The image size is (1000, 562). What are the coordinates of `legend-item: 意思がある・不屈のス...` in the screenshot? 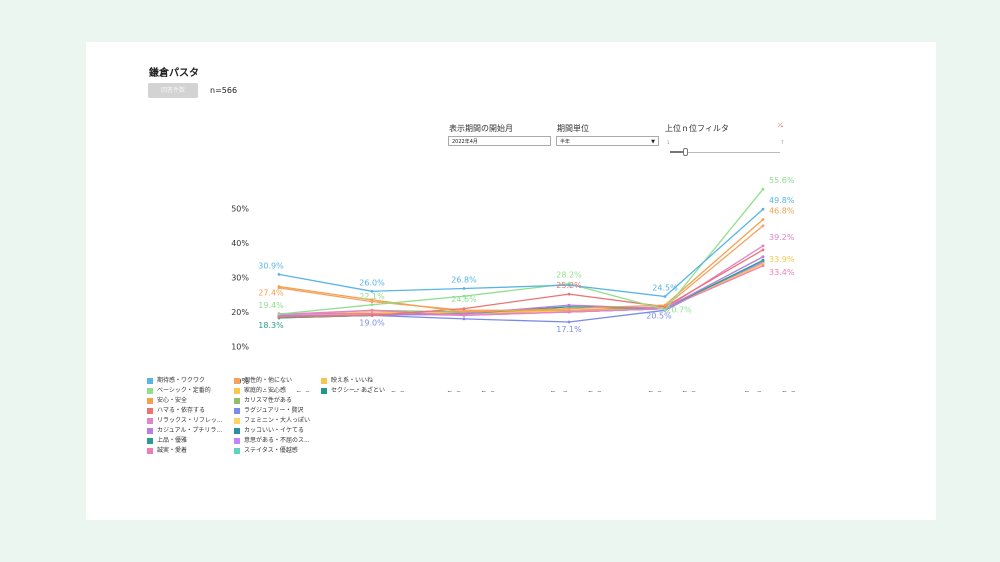 It's located at (272, 440).